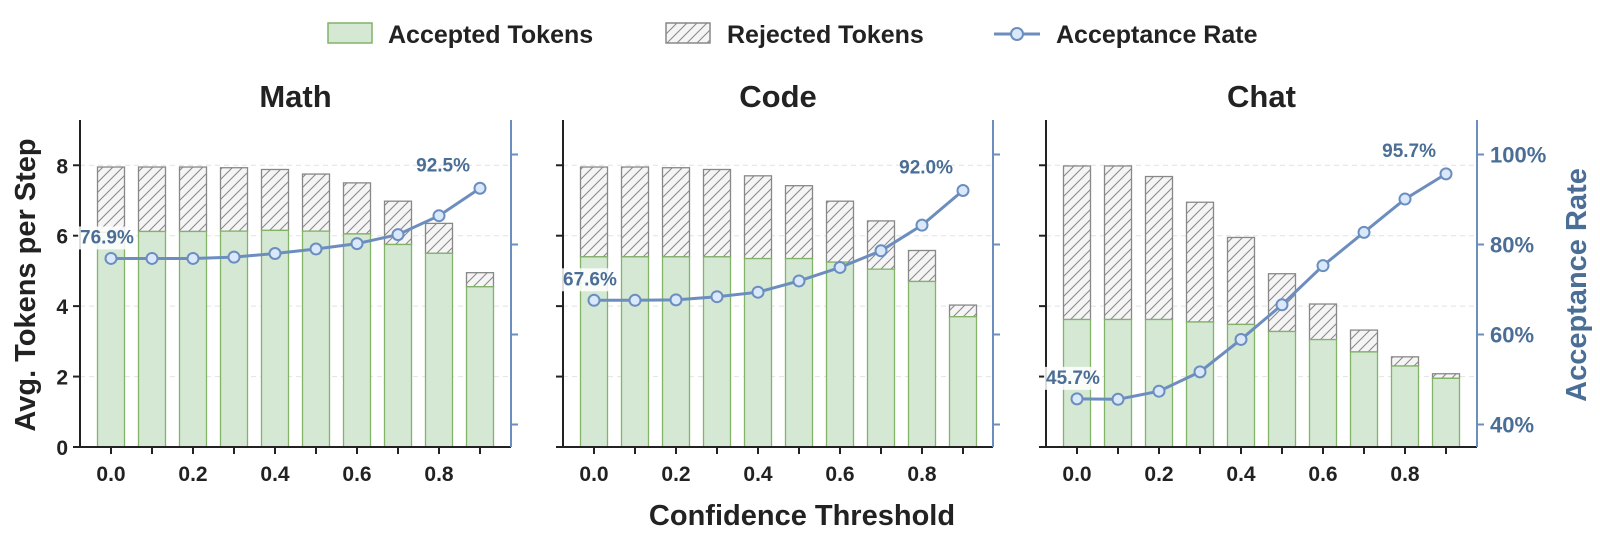  I want to click on annotation-end: 92.0%, so click(926, 168).